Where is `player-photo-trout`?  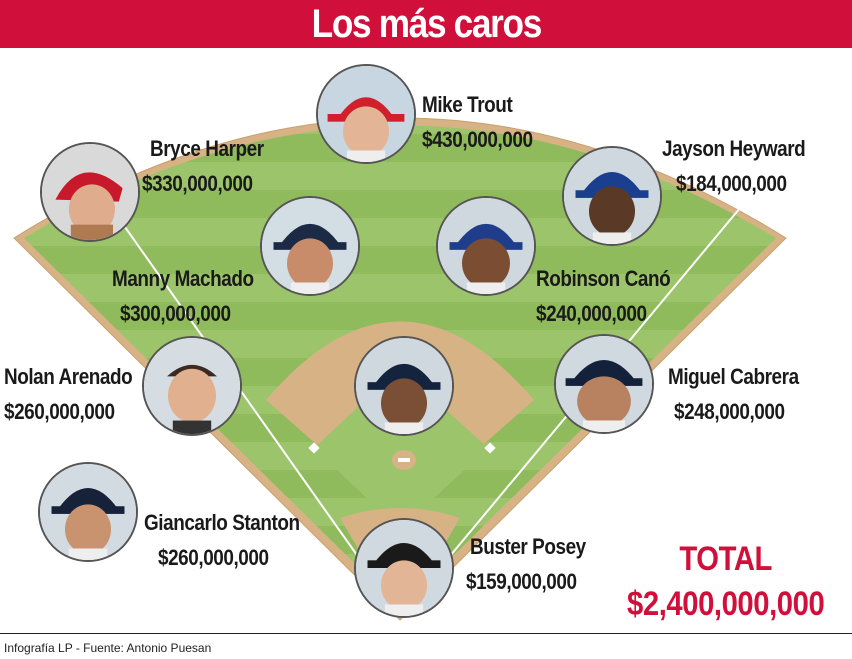
player-photo-trout is located at coordinates (366, 114).